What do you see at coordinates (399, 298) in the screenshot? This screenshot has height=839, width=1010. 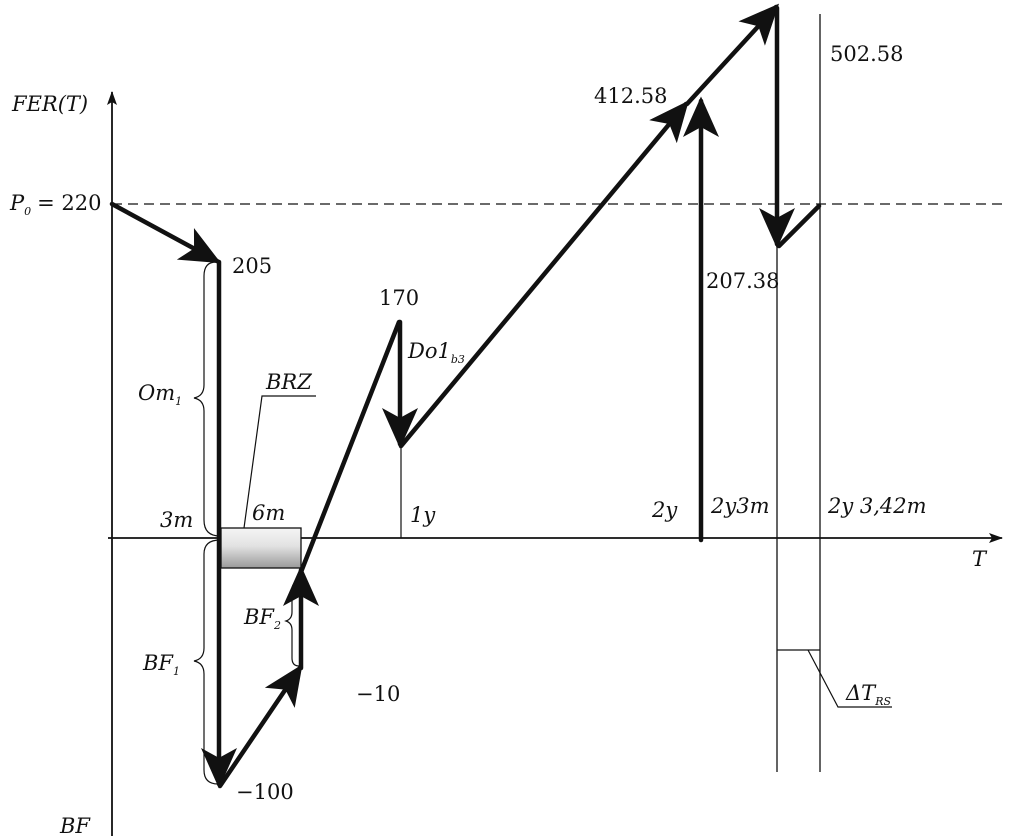 I see `value-170: 170` at bounding box center [399, 298].